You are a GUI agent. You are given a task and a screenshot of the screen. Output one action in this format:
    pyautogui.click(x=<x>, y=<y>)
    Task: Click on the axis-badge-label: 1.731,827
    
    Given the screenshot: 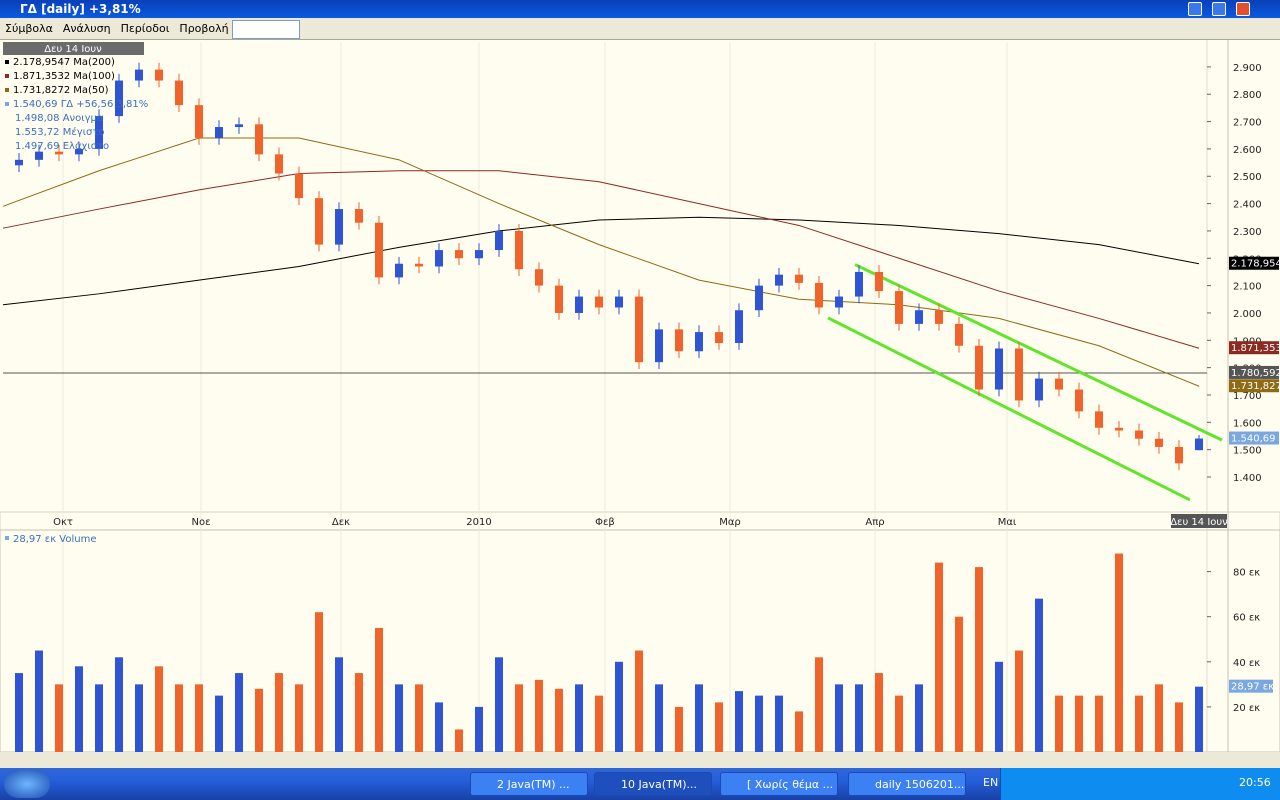 What is the action you would take?
    pyautogui.click(x=1255, y=386)
    